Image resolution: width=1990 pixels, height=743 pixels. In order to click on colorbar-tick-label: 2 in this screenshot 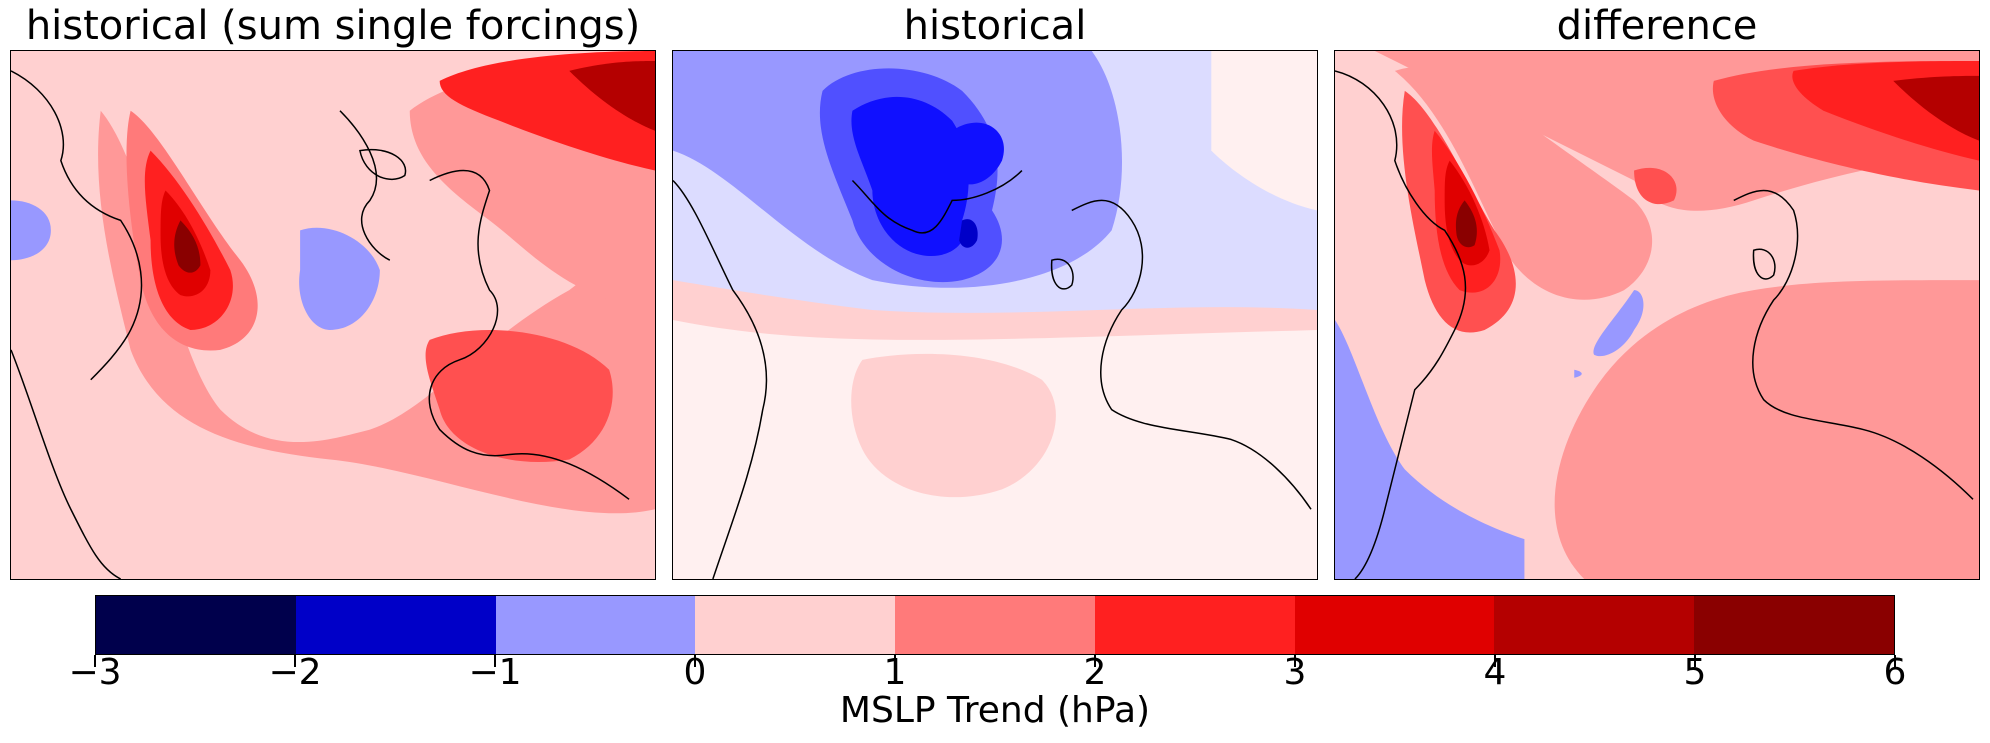, I will do `click(1095, 672)`.